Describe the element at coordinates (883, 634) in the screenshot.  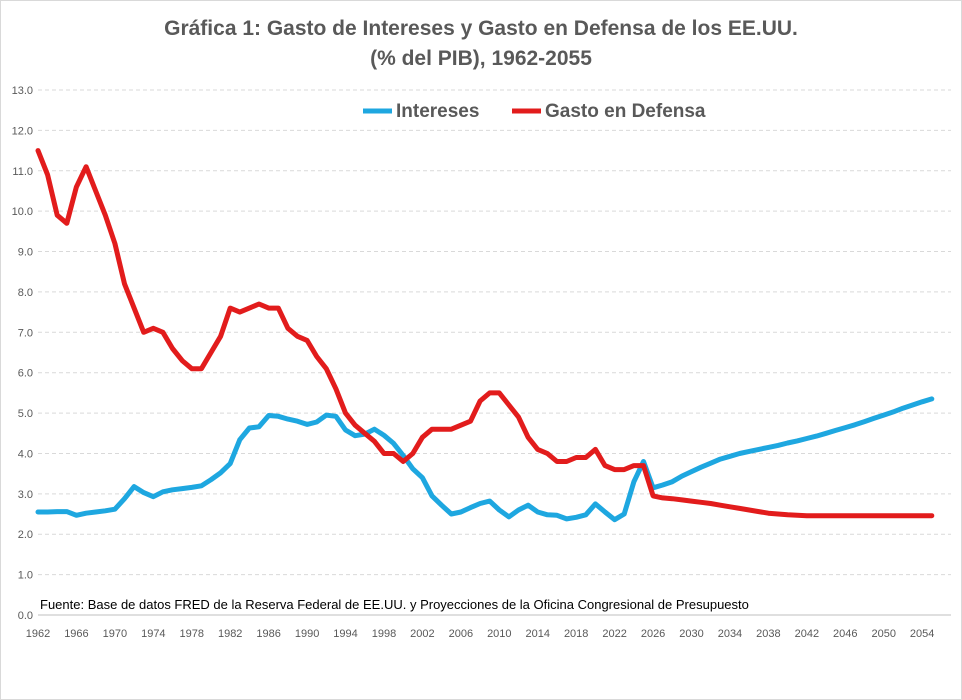
I see `x-tick-label: 2050` at that location.